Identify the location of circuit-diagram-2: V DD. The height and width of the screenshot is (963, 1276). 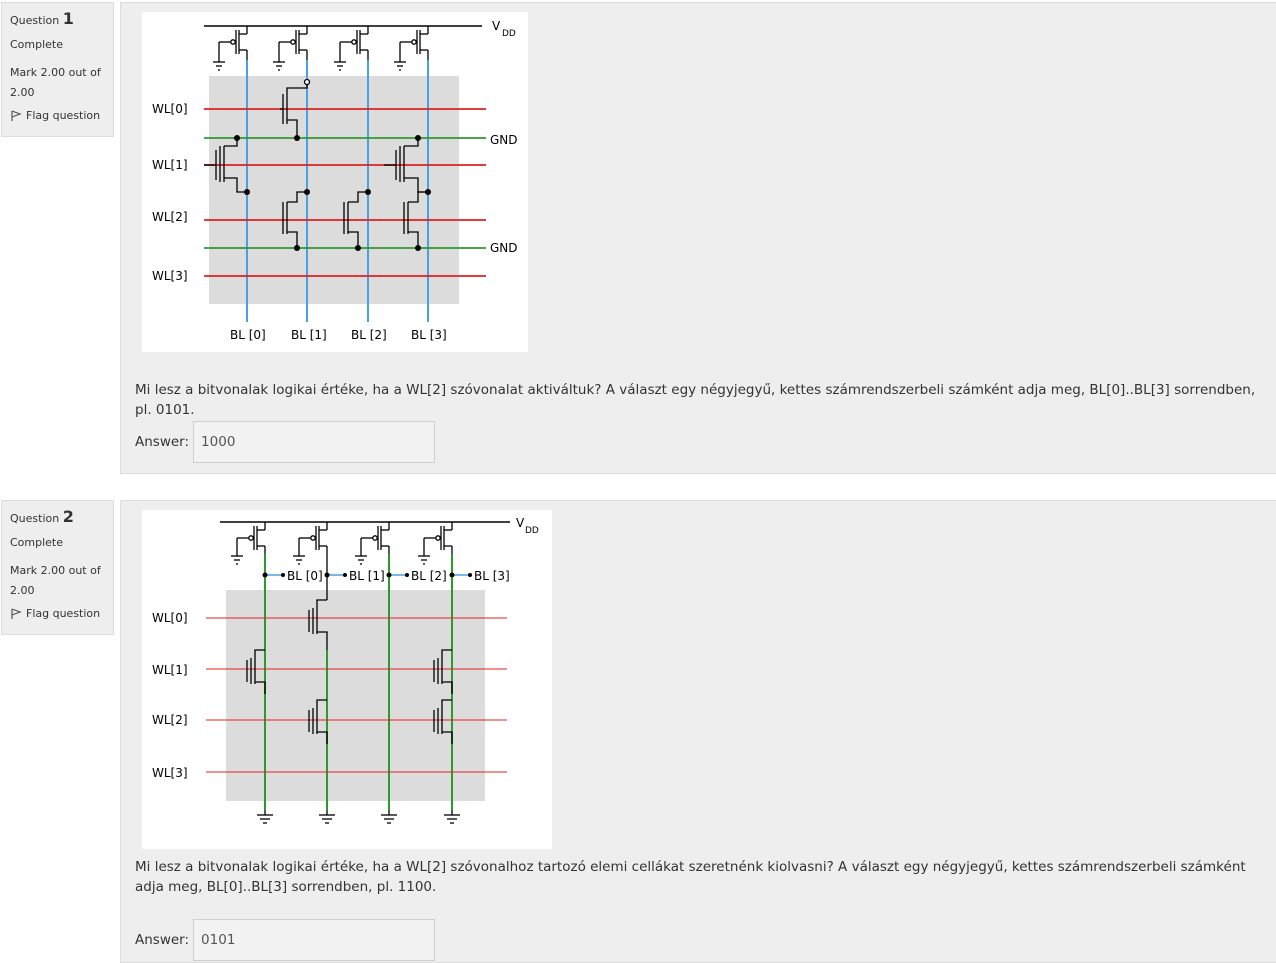
(347, 679).